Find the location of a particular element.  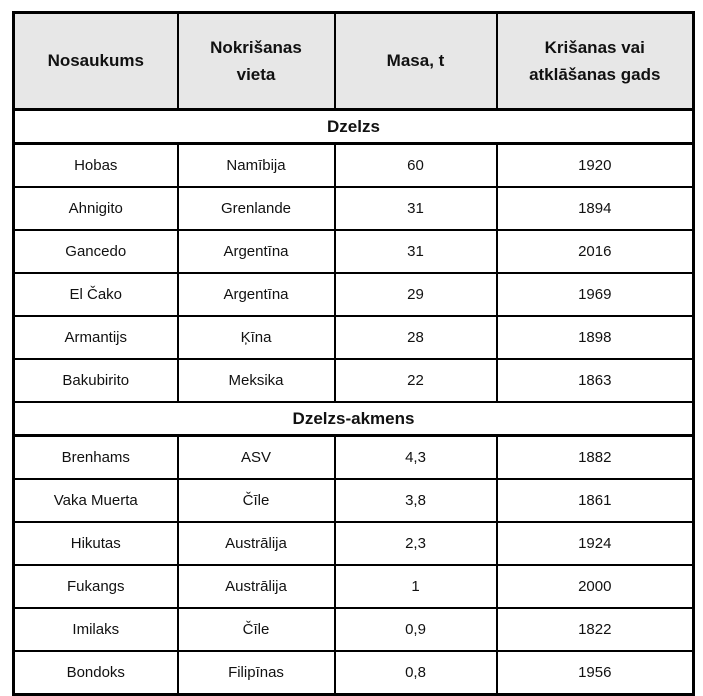

table-row: Hikutas Austrālija 2,3 1924 is located at coordinates (353, 543).